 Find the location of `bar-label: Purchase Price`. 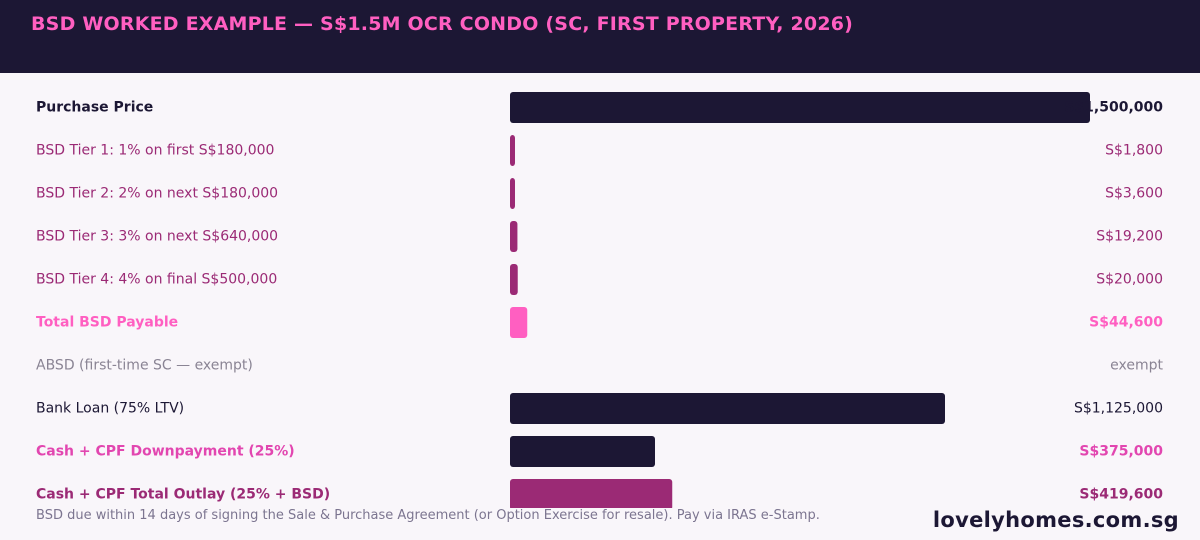

bar-label: Purchase Price is located at coordinates (94, 108).